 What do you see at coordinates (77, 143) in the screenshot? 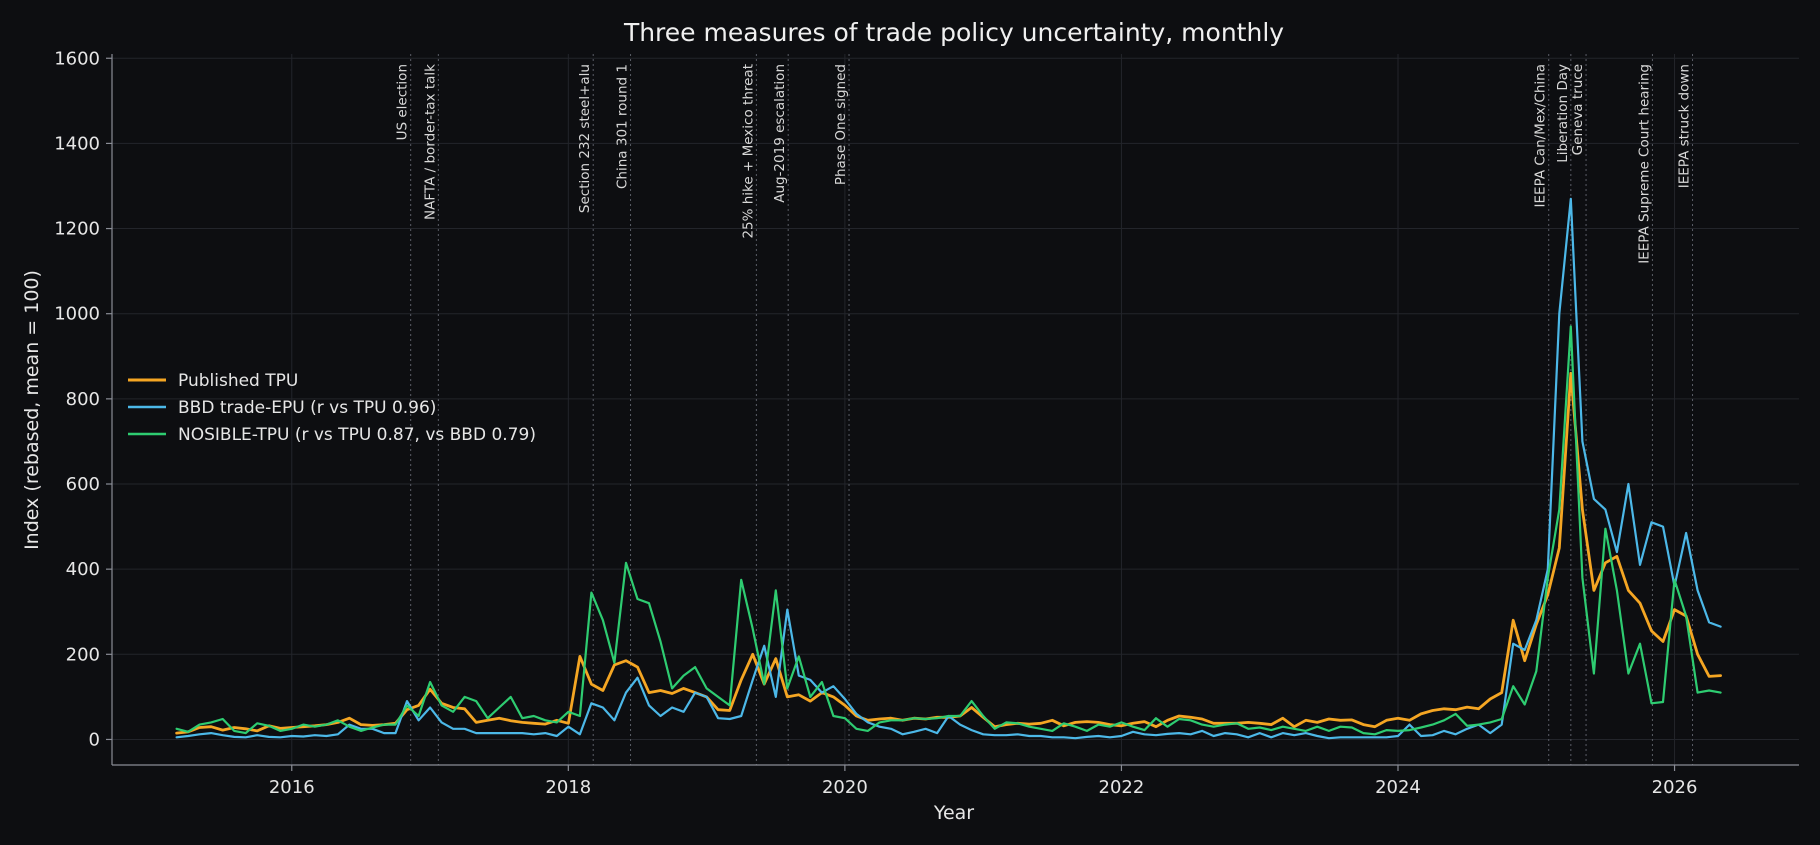
I see `y-tick-label: 1400` at bounding box center [77, 143].